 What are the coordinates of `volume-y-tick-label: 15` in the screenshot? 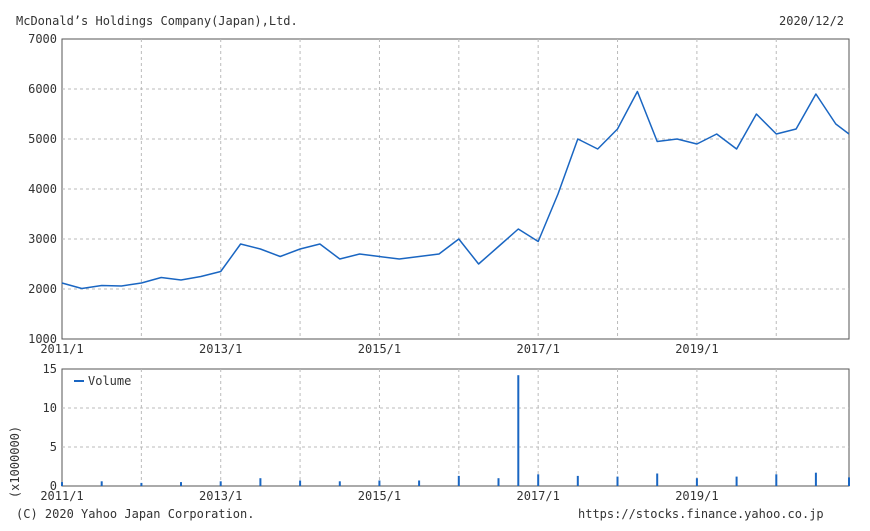 It's located at (50, 369).